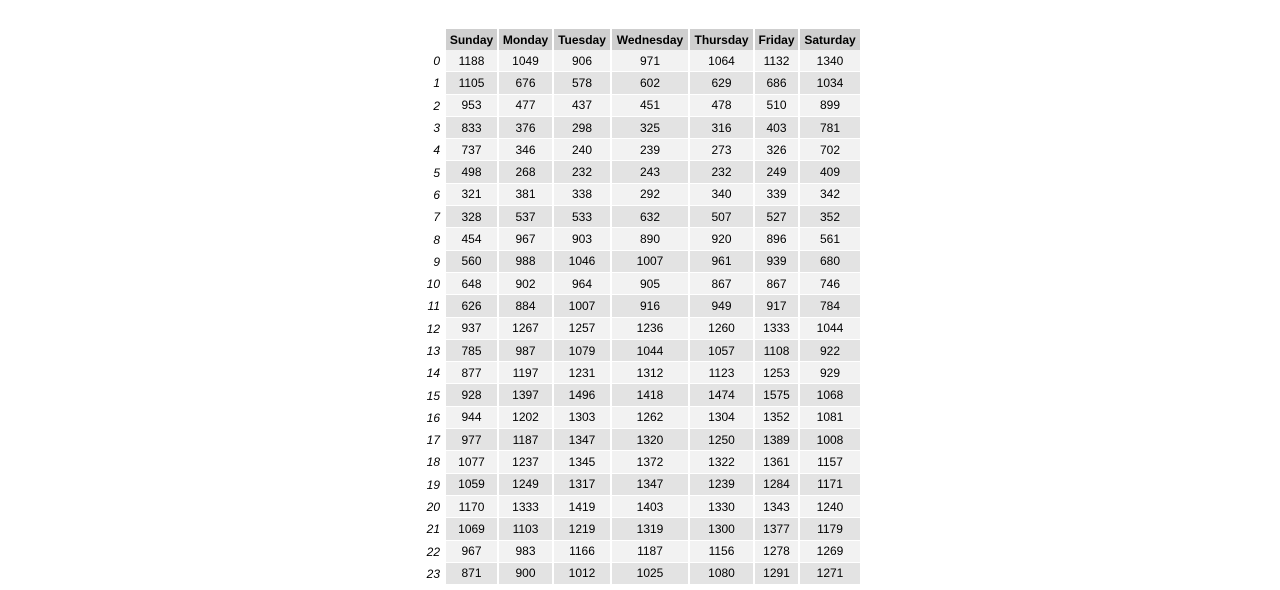 This screenshot has width=1280, height=590. I want to click on cell-wednesday: 451, so click(651, 105).